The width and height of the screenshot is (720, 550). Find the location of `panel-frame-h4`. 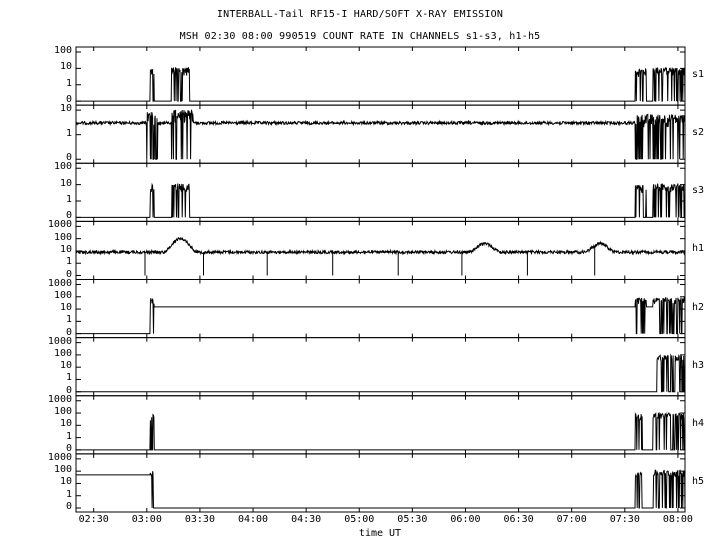

panel-frame-h4 is located at coordinates (380, 425).